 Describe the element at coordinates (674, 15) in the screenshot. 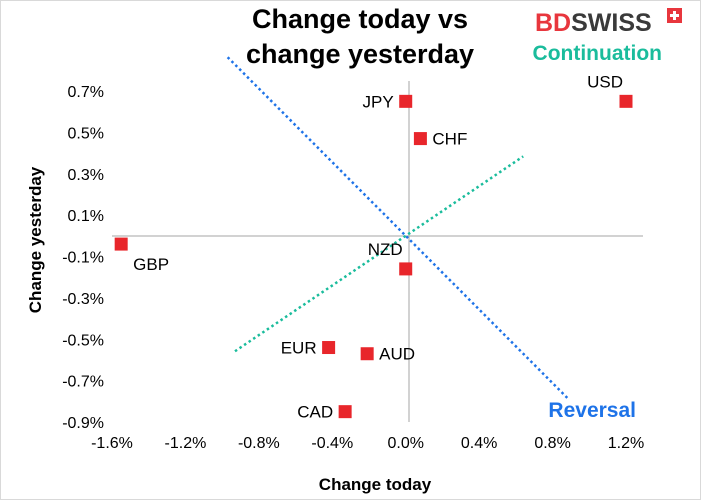

I see `swiss-cross-icon` at that location.